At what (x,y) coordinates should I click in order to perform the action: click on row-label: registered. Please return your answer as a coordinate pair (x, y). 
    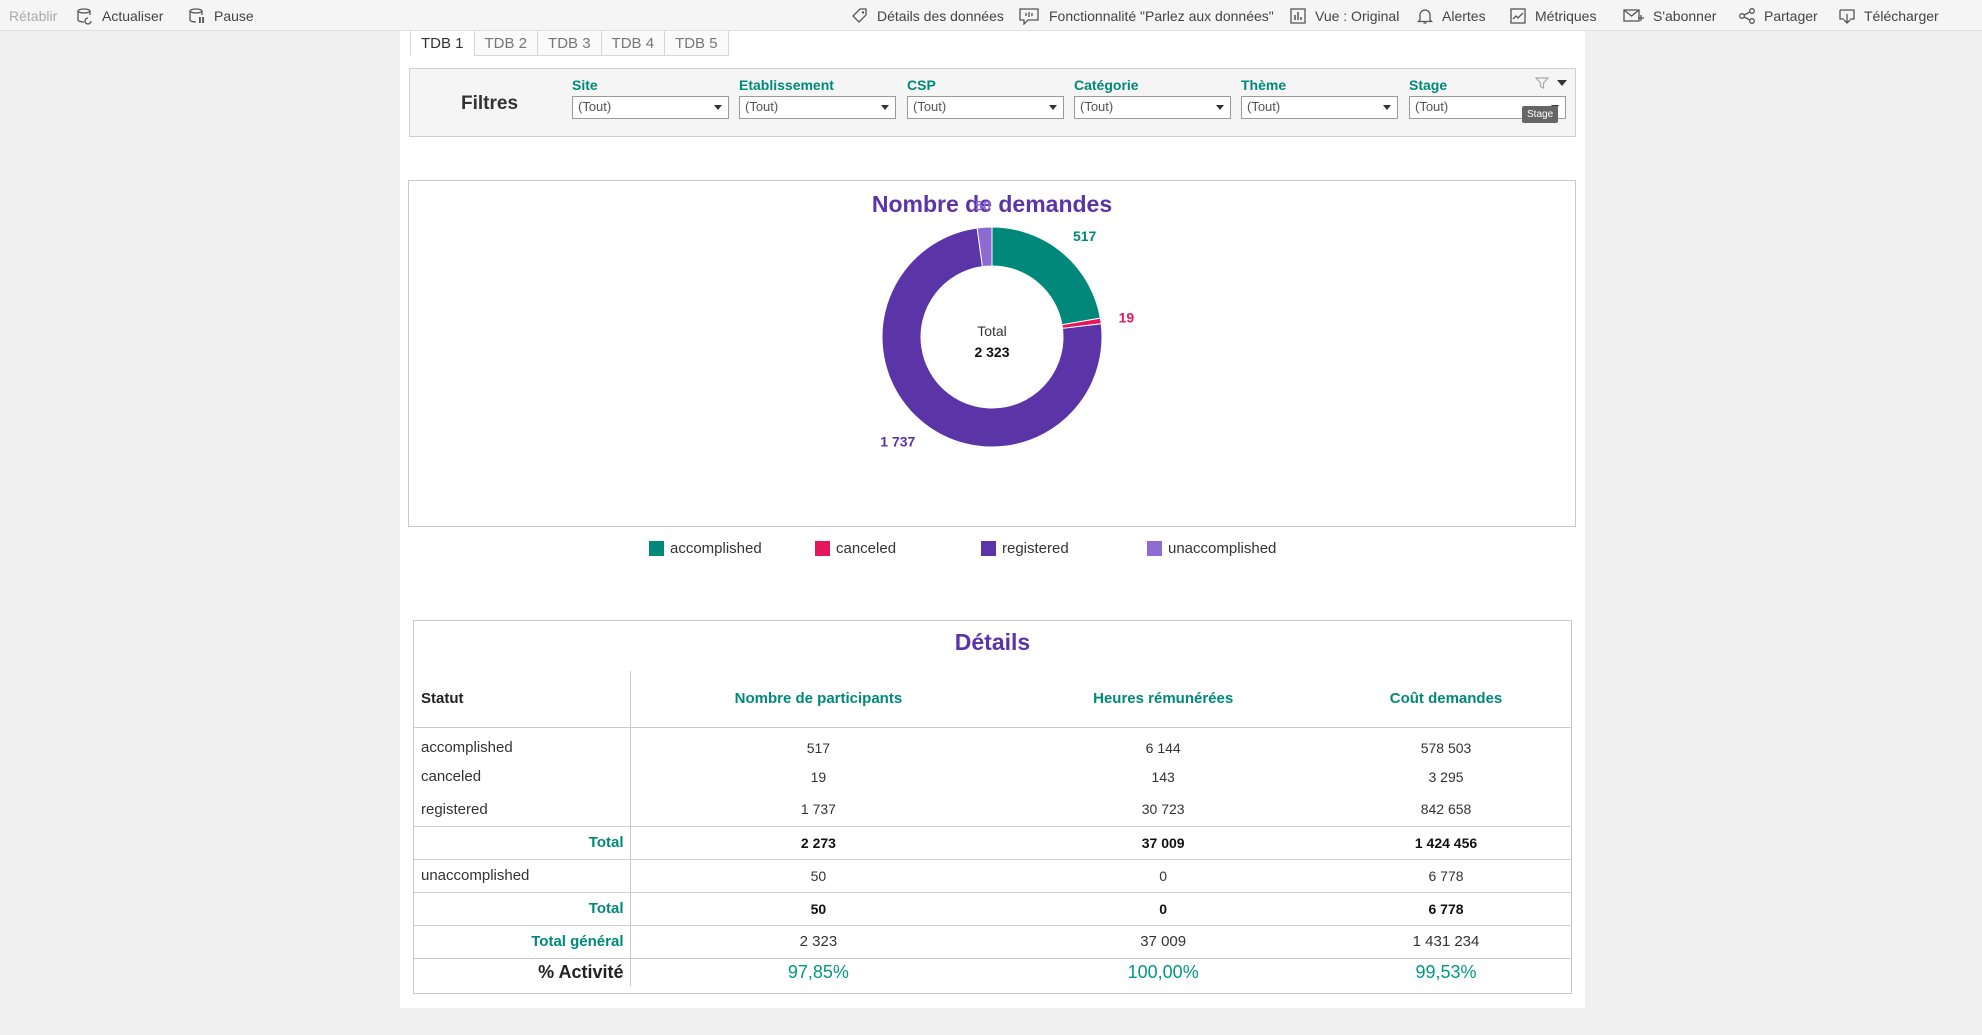
    Looking at the image, I should click on (522, 809).